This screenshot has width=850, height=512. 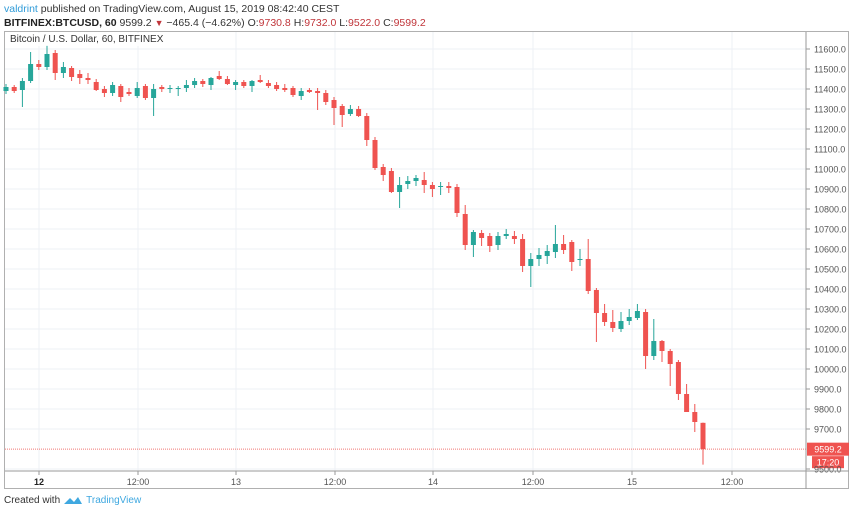 What do you see at coordinates (830, 130) in the screenshot?
I see `price-tick-label: 11200.0` at bounding box center [830, 130].